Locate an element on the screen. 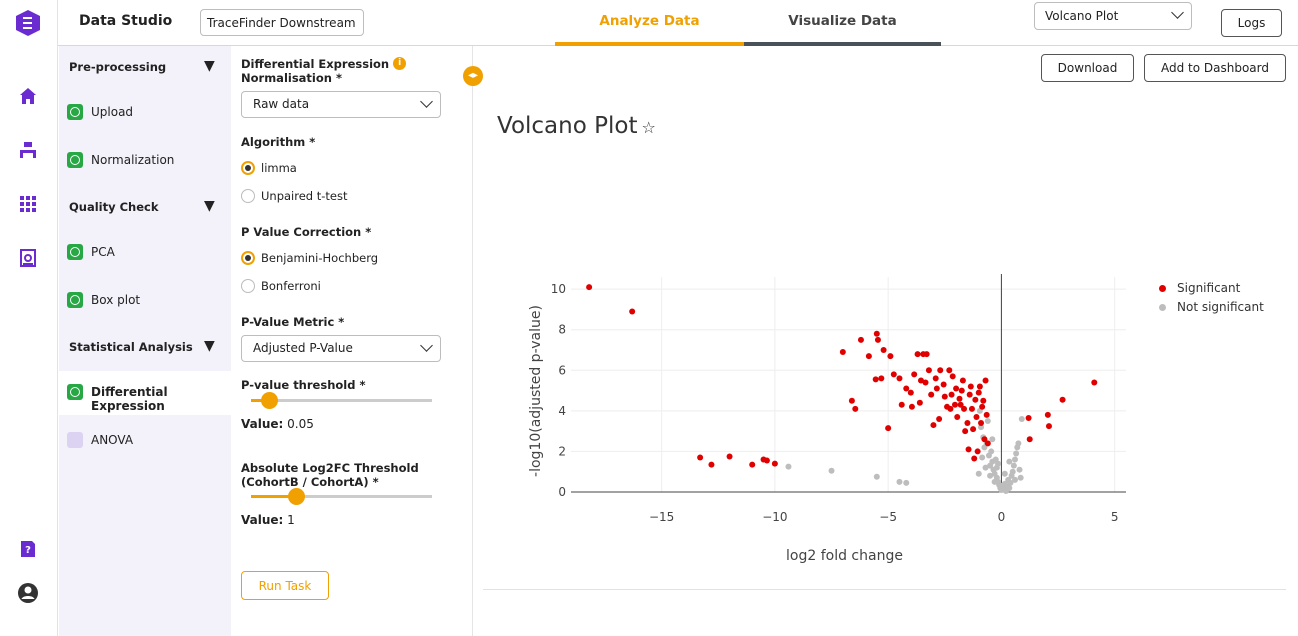 The height and width of the screenshot is (636, 1298). collapse-panel-icon: ◂▸ is located at coordinates (473, 76).